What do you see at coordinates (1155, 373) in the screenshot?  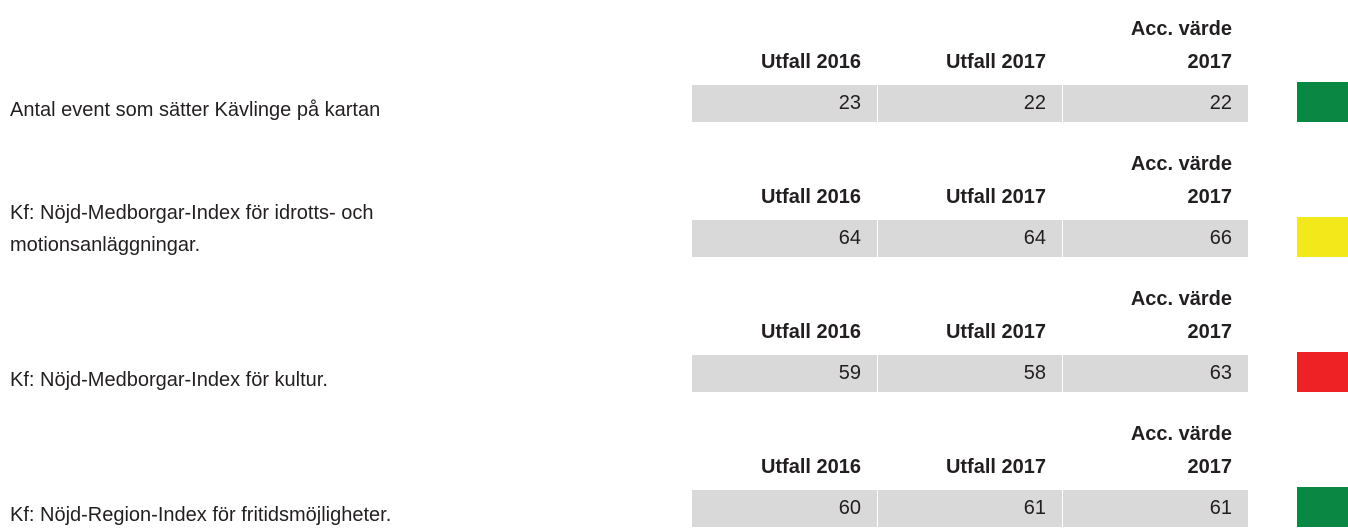 I see `value-cell: 63` at bounding box center [1155, 373].